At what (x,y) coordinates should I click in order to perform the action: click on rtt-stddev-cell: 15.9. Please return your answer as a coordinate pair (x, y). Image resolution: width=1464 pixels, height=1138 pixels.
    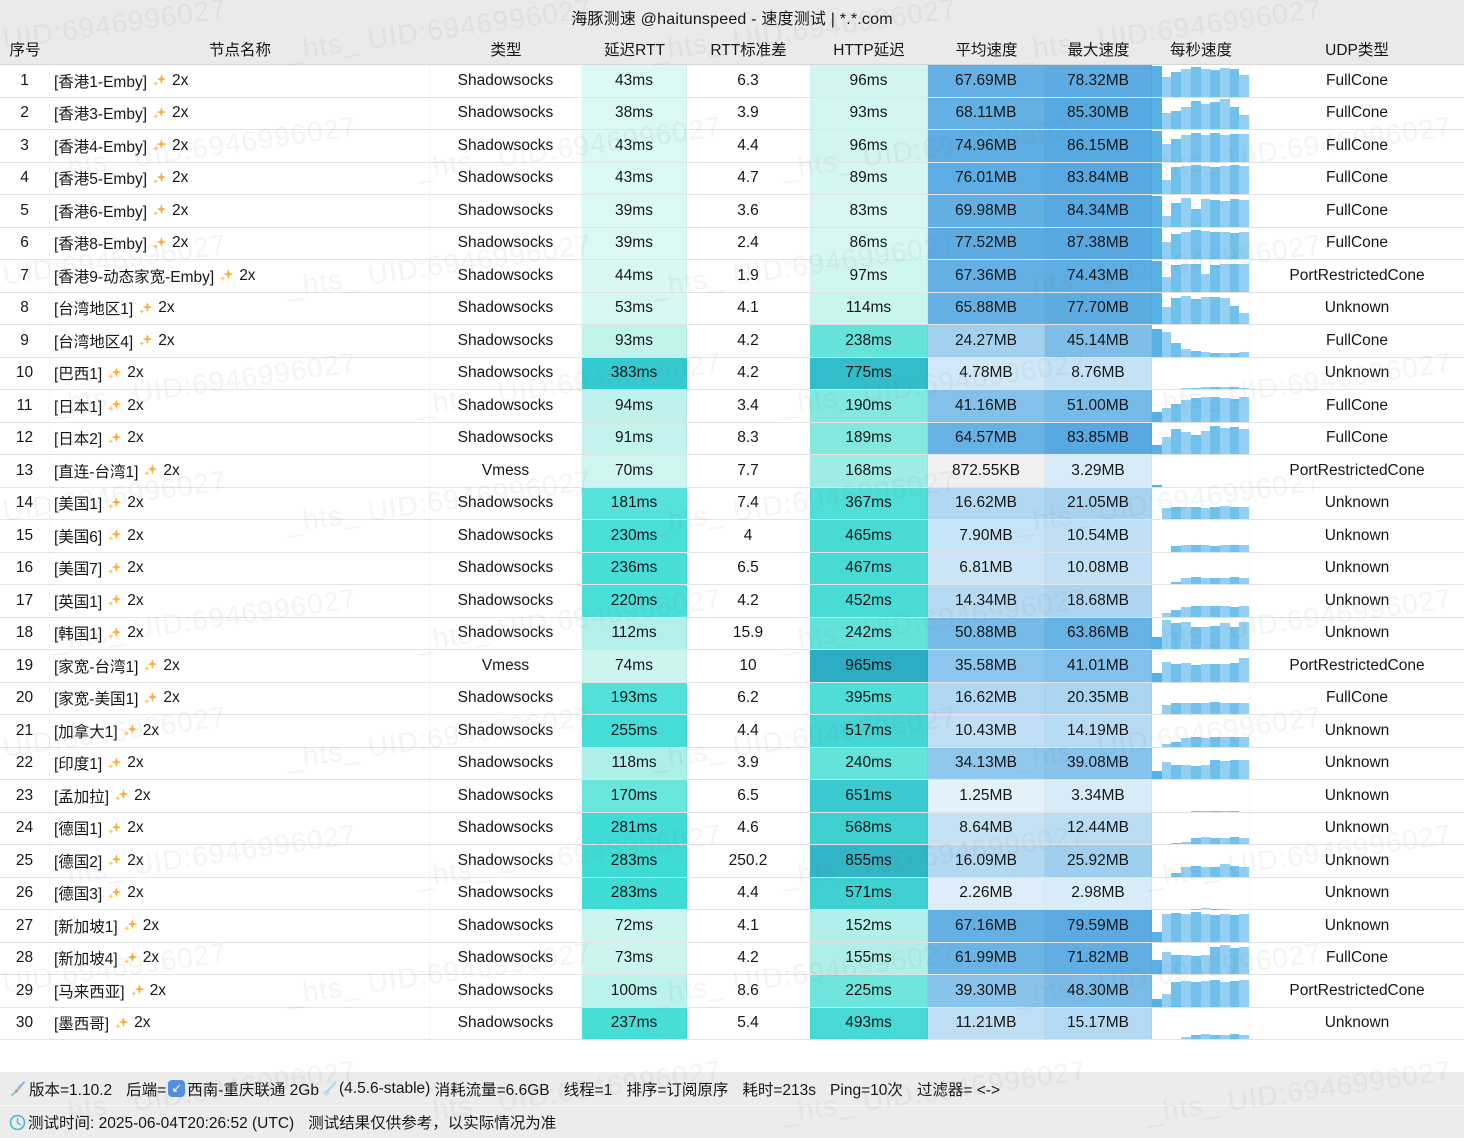
    Looking at the image, I should click on (748, 634).